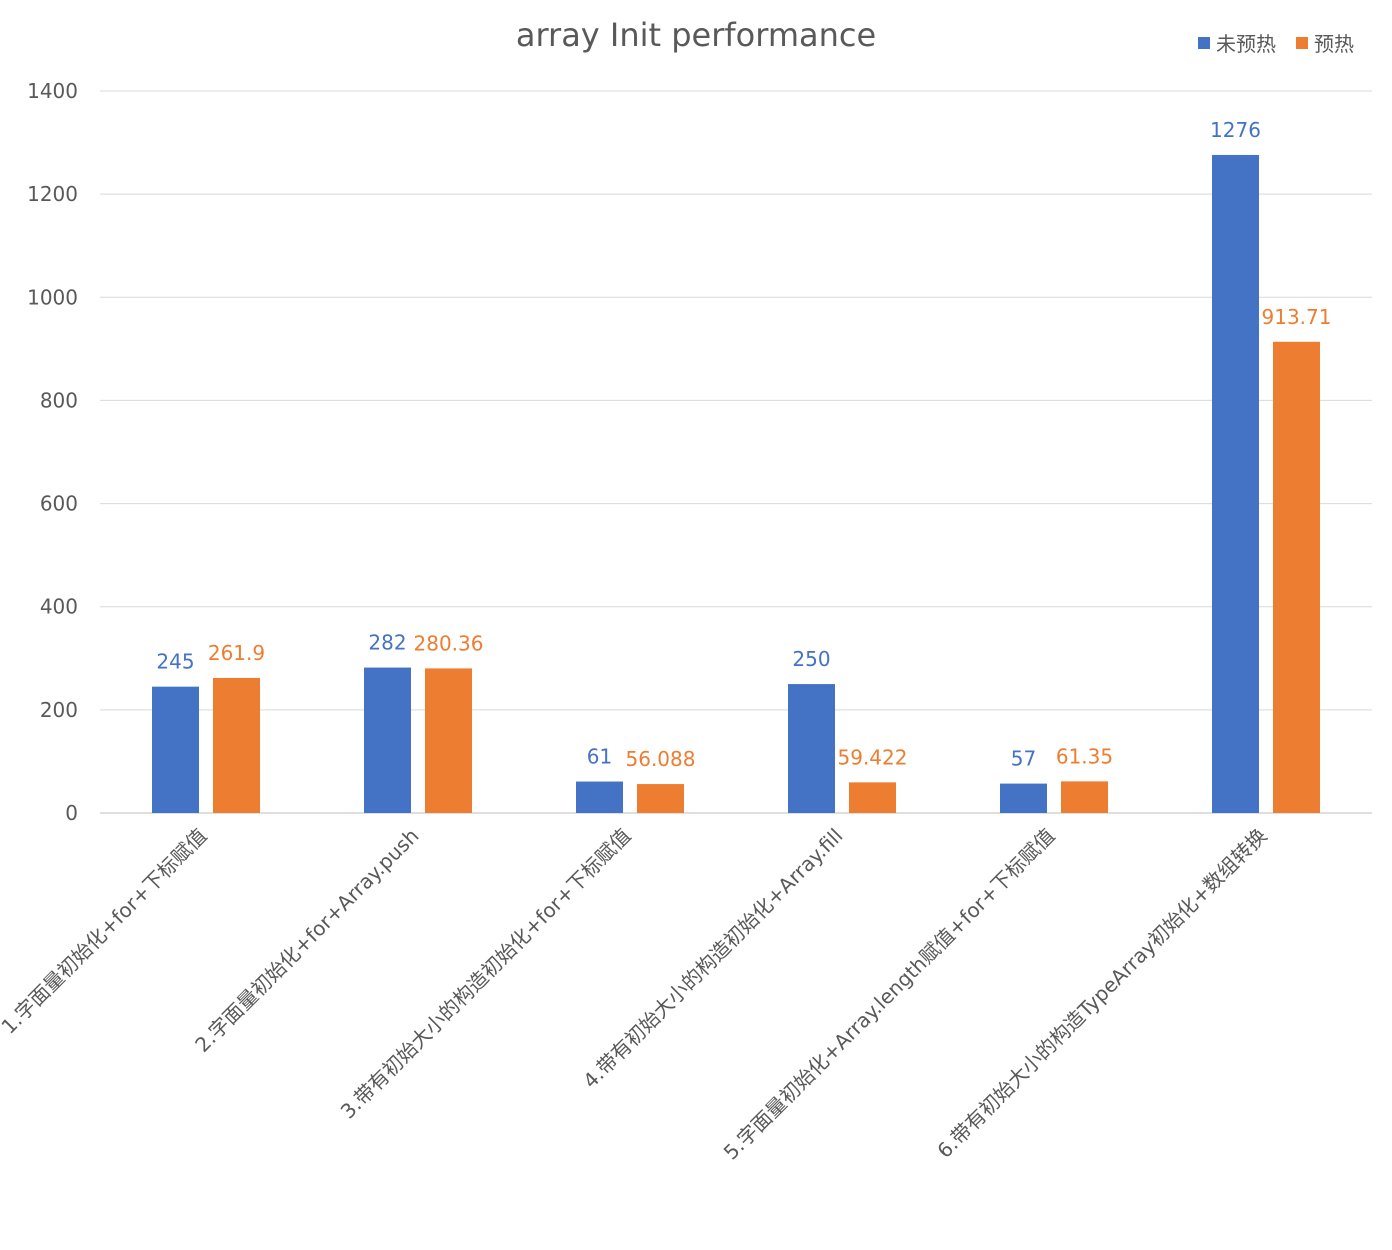 Image resolution: width=1392 pixels, height=1250 pixels. What do you see at coordinates (1235, 130) in the screenshot?
I see `data-label: 1276` at bounding box center [1235, 130].